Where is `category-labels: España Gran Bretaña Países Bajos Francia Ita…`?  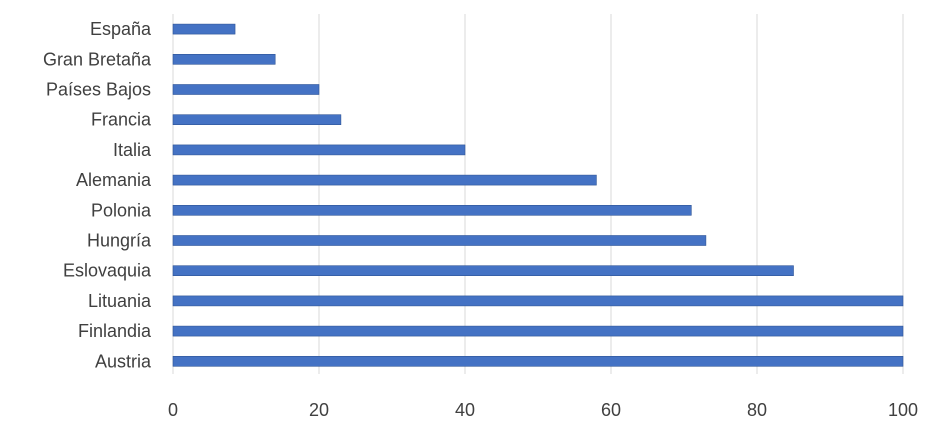
category-labels: España Gran Bretaña Países Bajos Francia Ita… is located at coordinates (97, 195).